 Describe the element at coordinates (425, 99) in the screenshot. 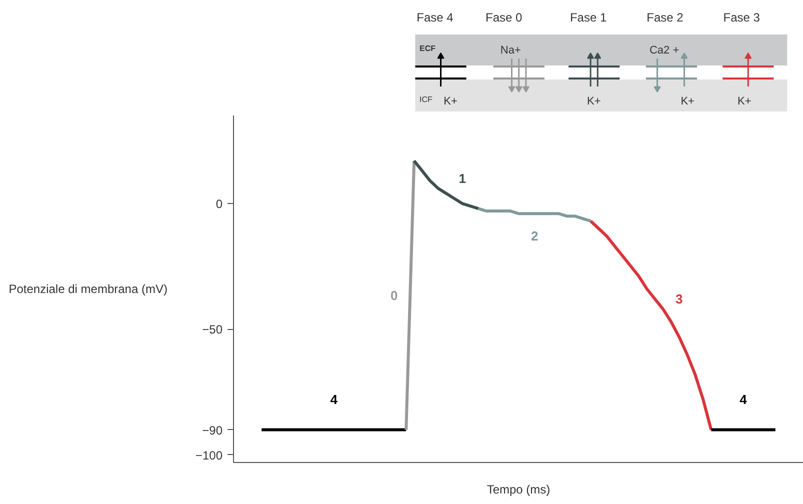

I see `text: ICF` at that location.